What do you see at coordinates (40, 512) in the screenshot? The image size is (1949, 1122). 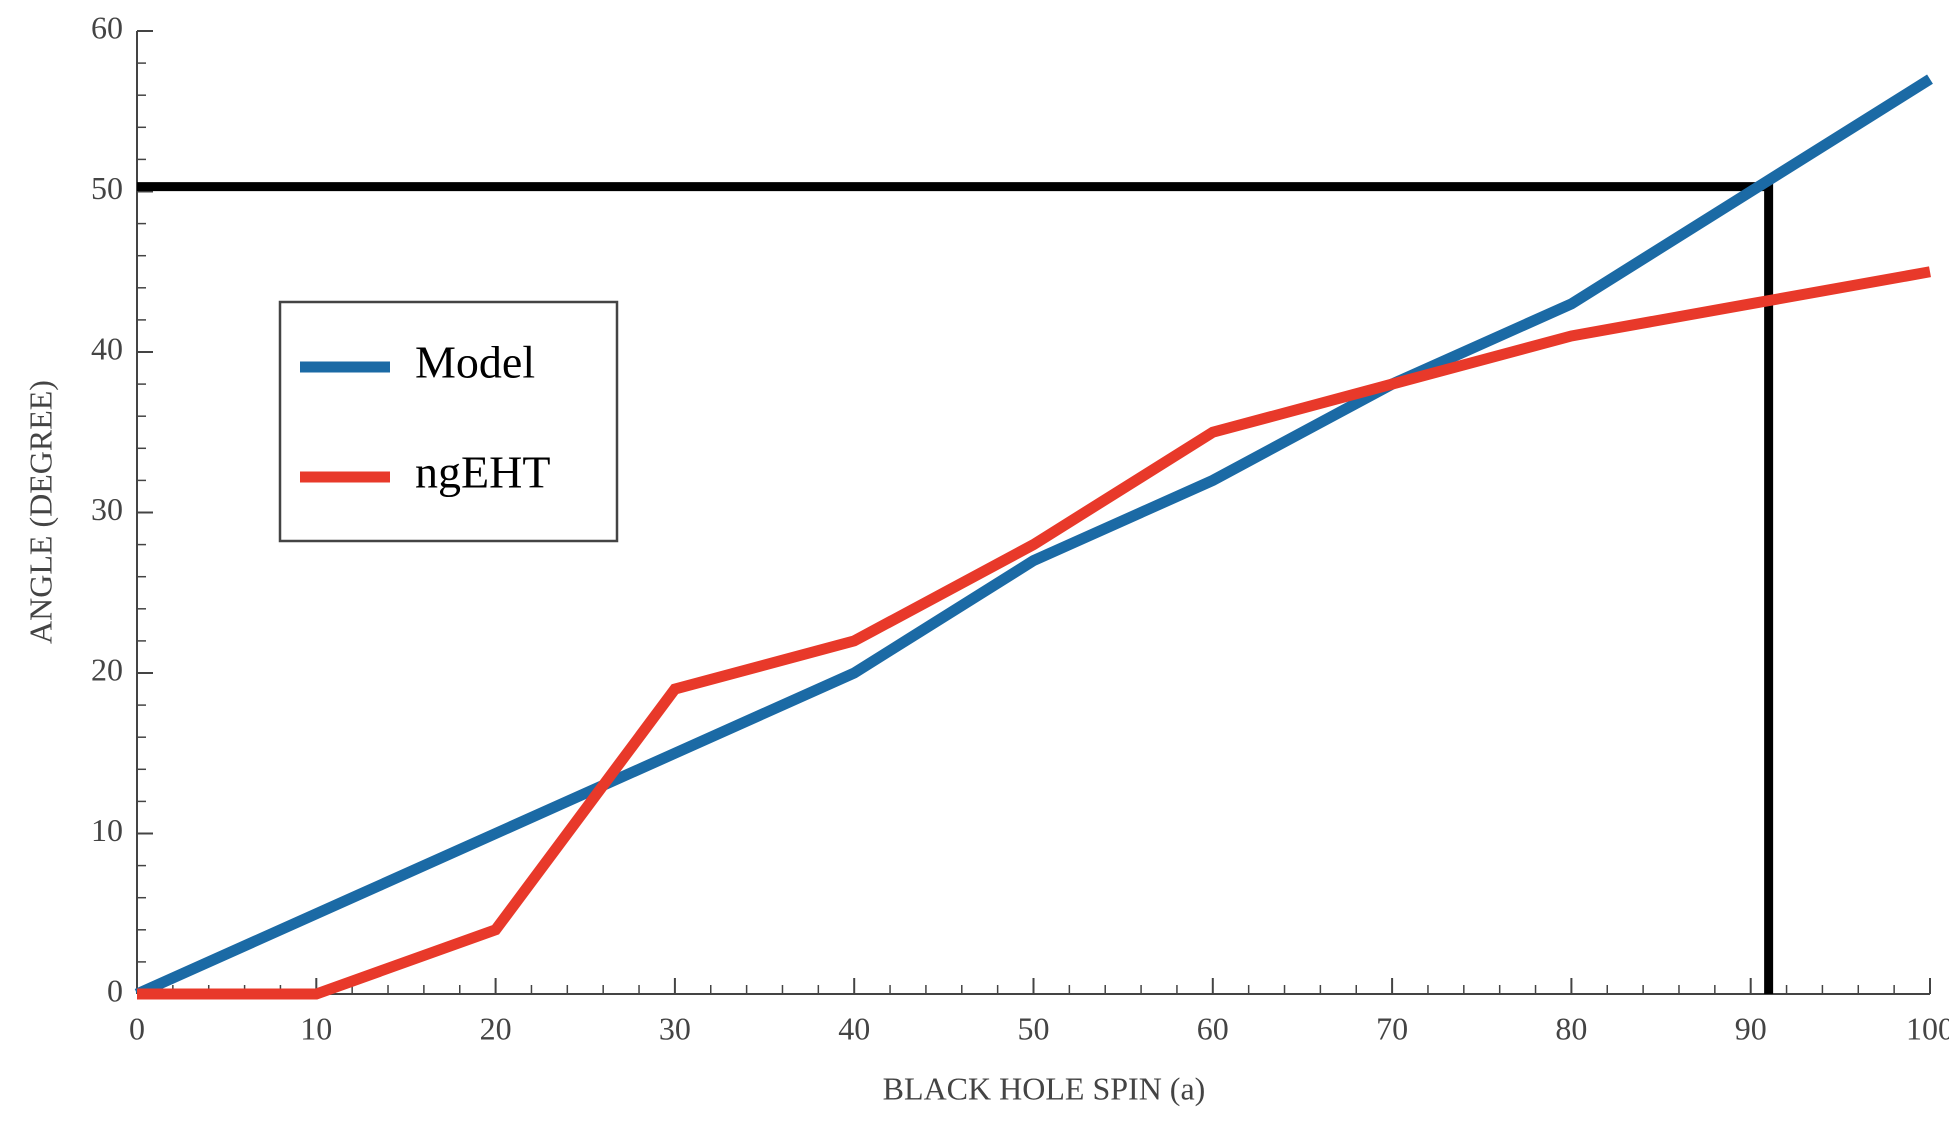 I see `y-axis-label: ANGLE (DEGREE)` at bounding box center [40, 512].